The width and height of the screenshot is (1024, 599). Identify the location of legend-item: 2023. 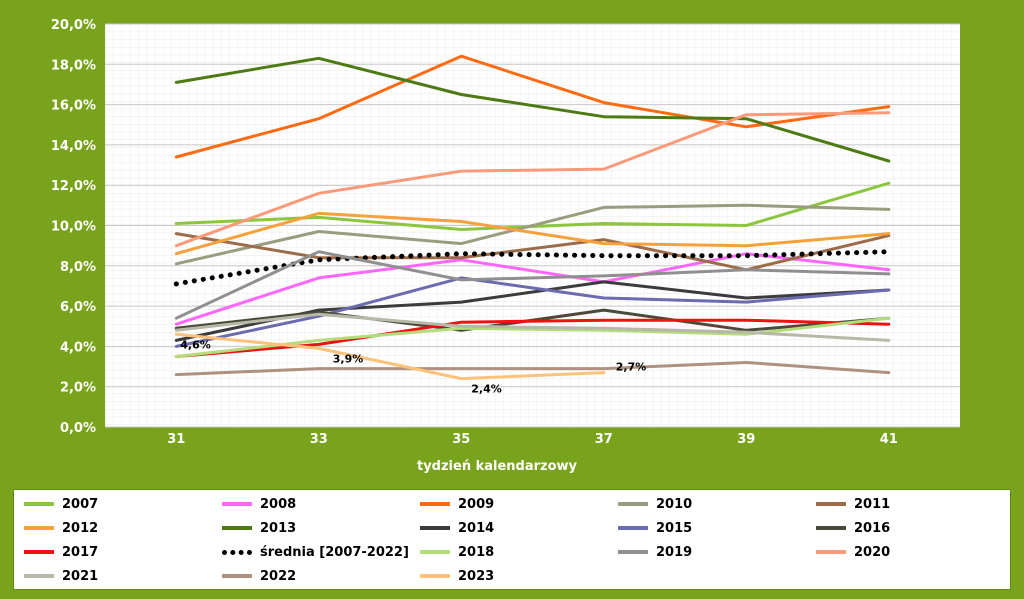
(457, 576).